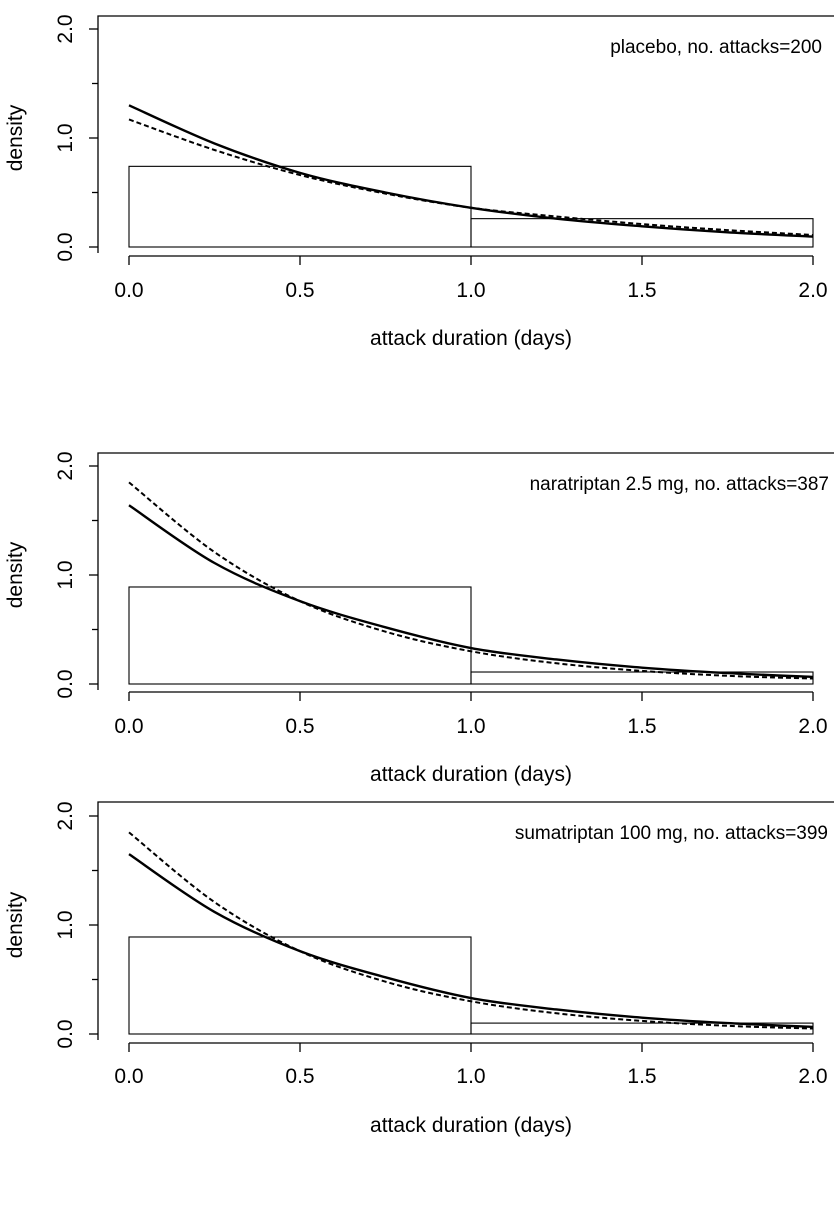 Image resolution: width=834 pixels, height=1228 pixels. Describe the element at coordinates (679, 484) in the screenshot. I see `panel-annotation: naratriptan 2.5 mg, no. attacks=387` at that location.